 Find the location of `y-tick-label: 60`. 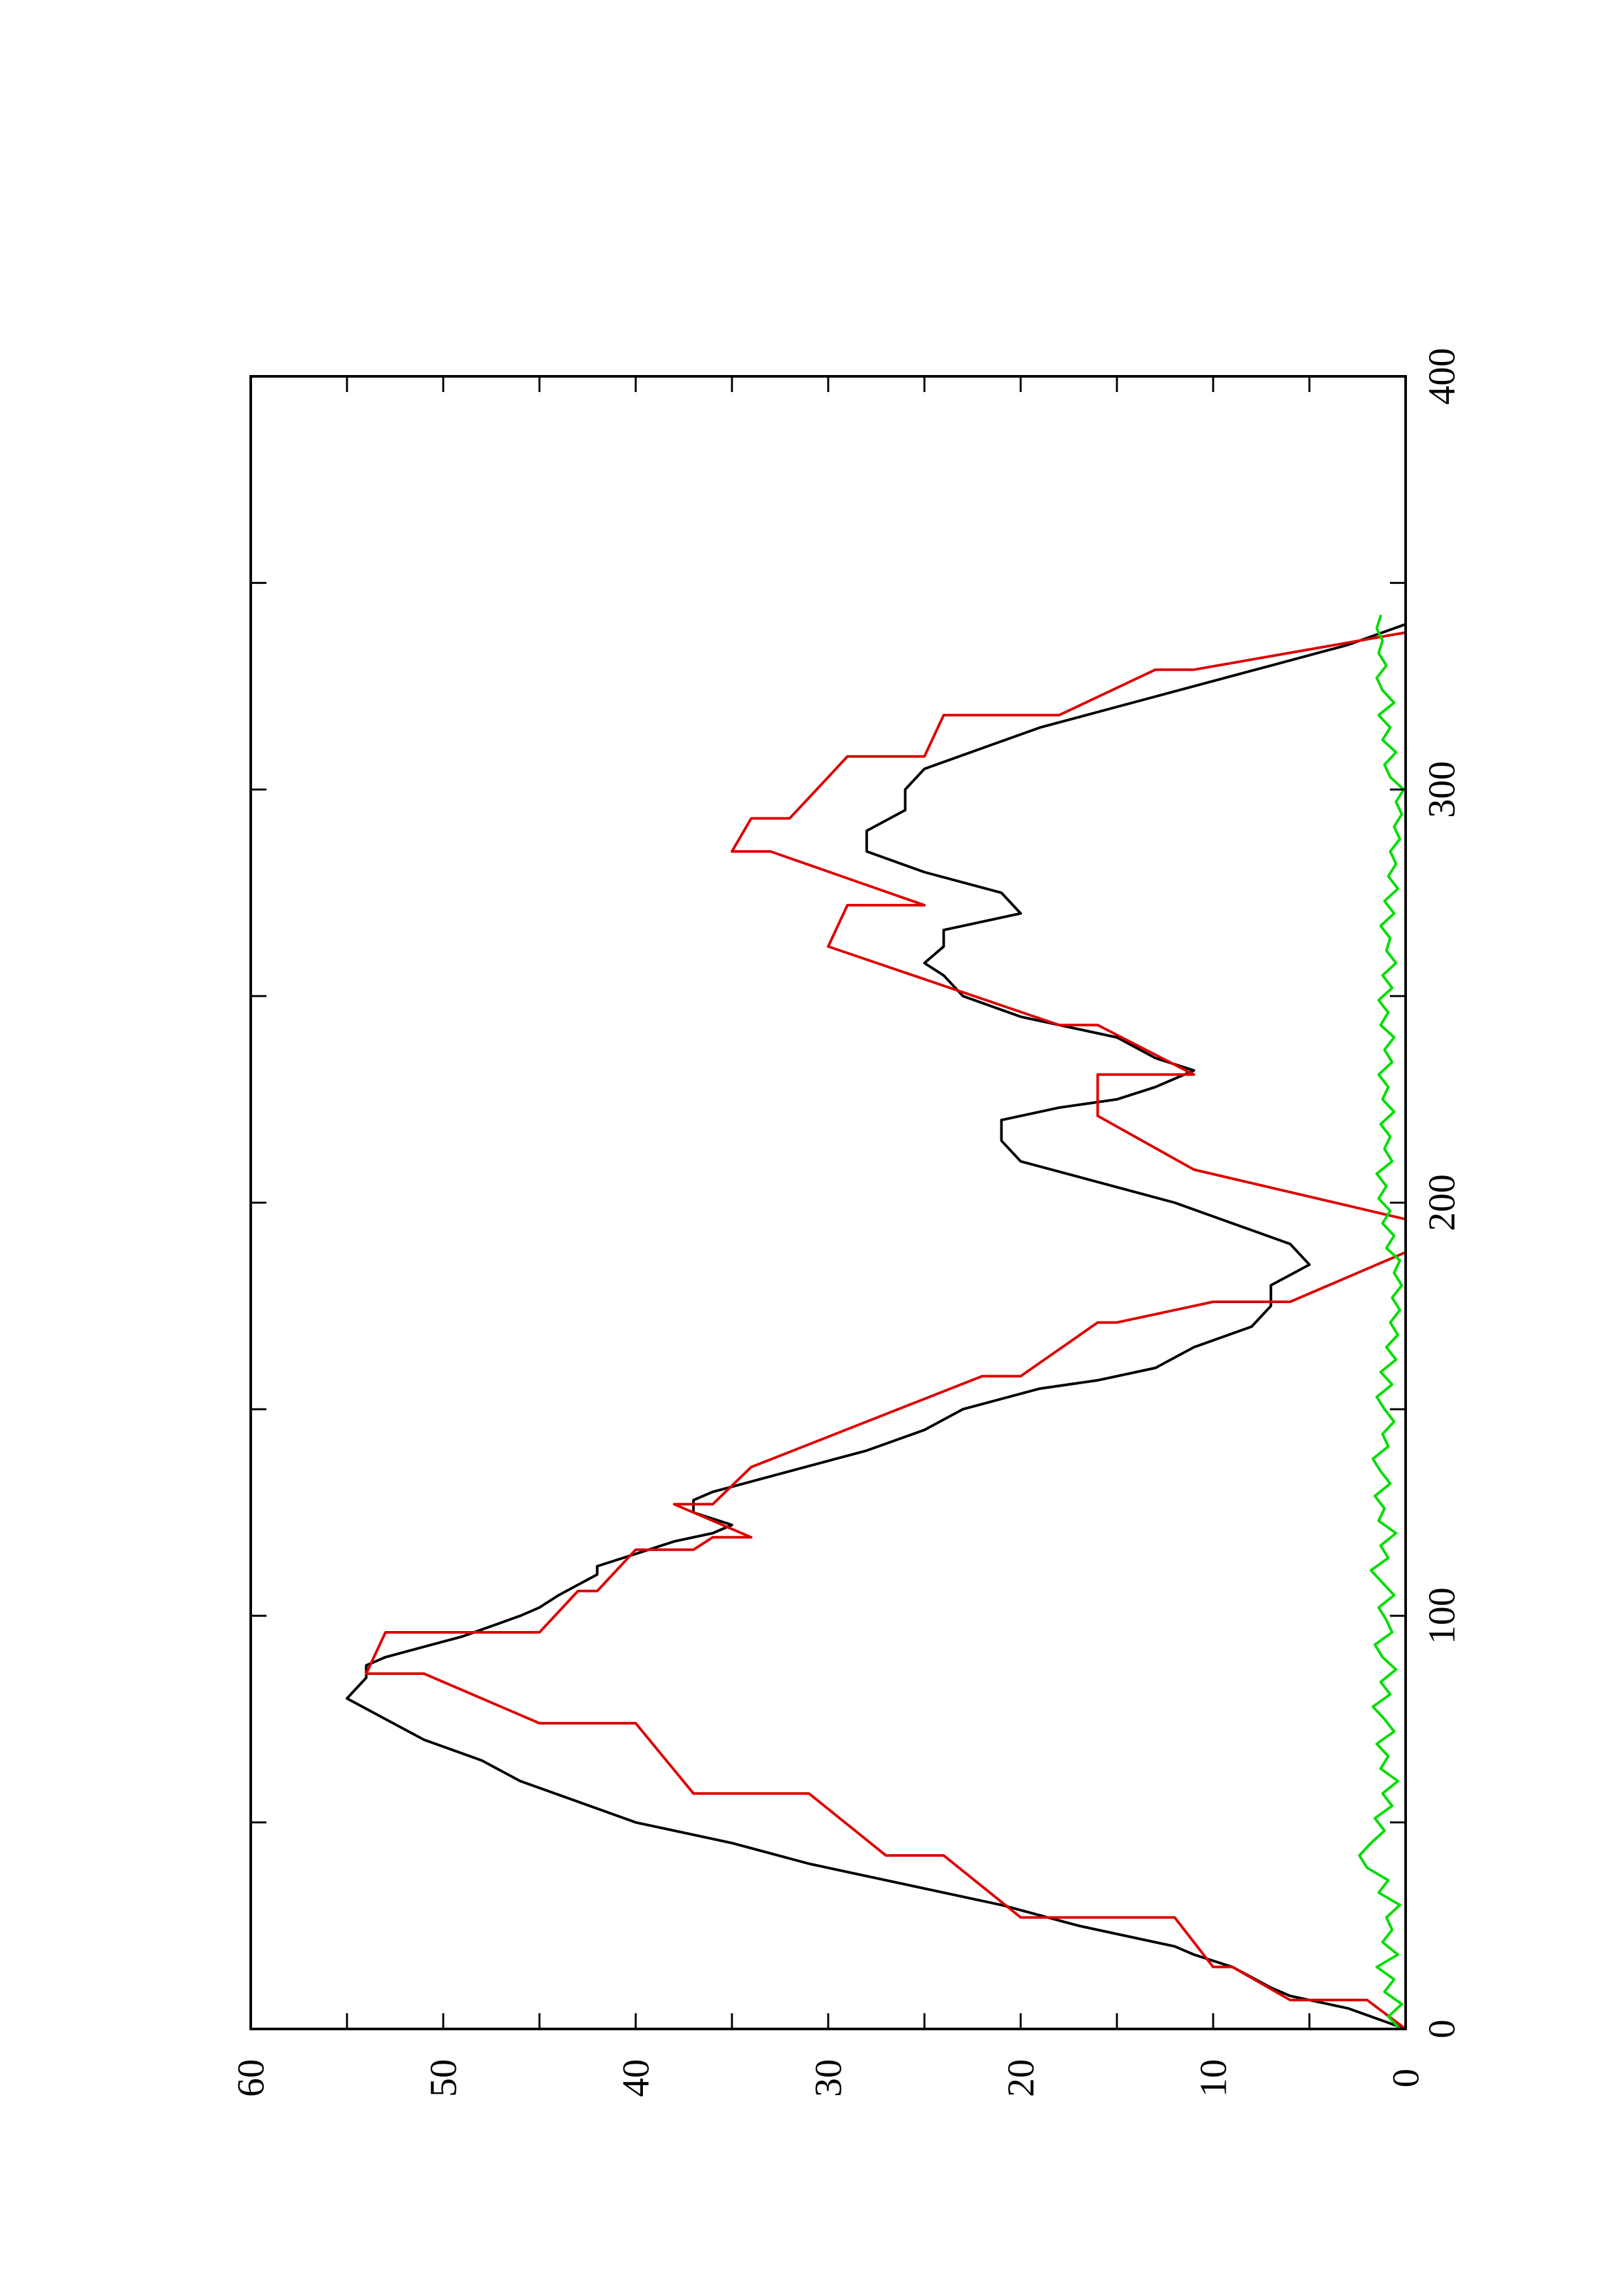

y-tick-label: 60 is located at coordinates (251, 2078).